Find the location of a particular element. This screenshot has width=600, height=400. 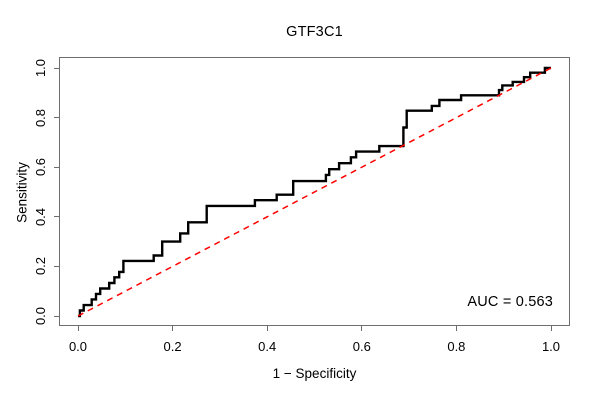

x-tick-label: 0.8 is located at coordinates (456, 346).